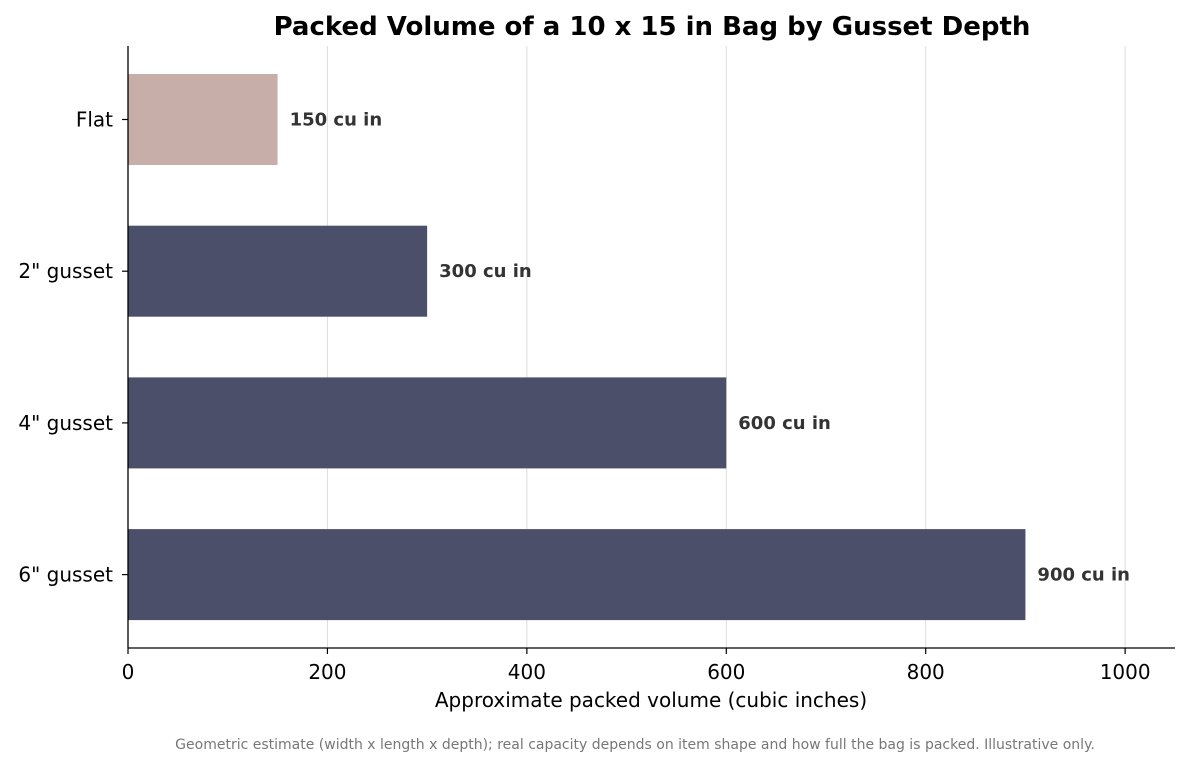 Image resolution: width=1189 pixels, height=767 pixels. What do you see at coordinates (327, 672) in the screenshot?
I see `x-tick-label-200: 200` at bounding box center [327, 672].